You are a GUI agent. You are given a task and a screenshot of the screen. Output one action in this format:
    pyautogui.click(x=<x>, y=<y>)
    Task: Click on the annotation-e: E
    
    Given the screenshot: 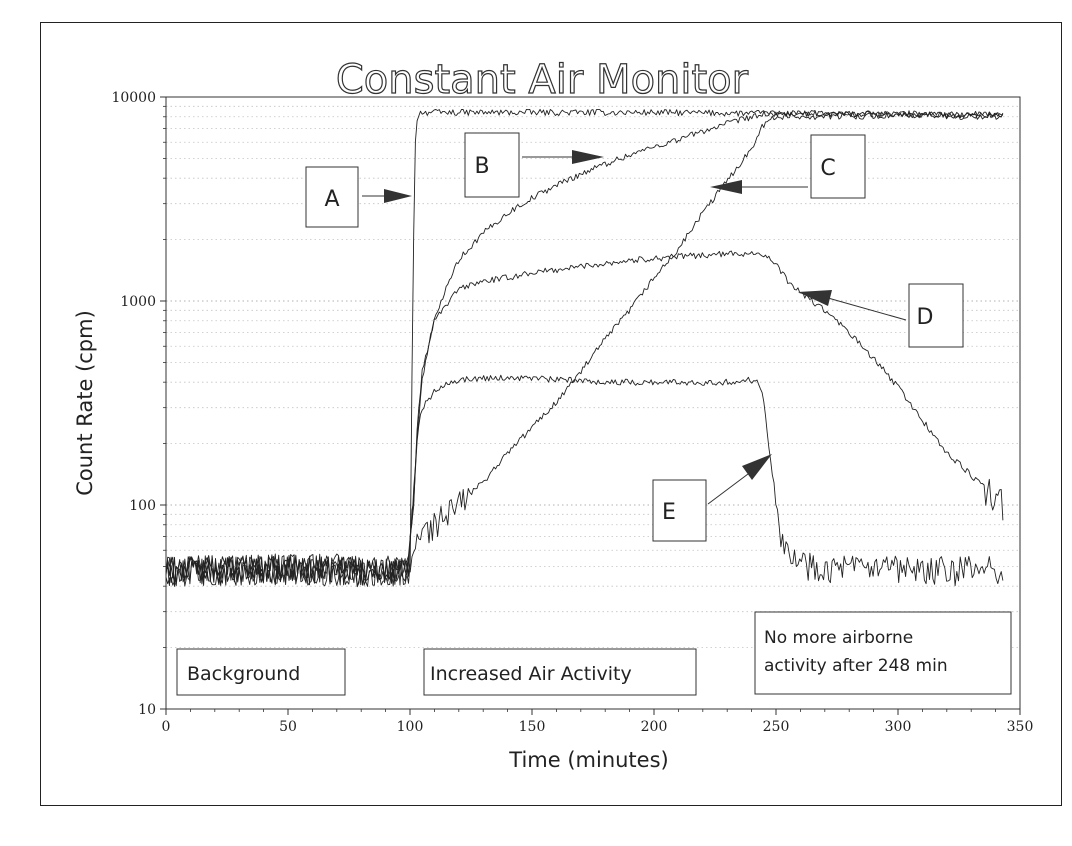 What is the action you would take?
    pyautogui.click(x=712, y=498)
    